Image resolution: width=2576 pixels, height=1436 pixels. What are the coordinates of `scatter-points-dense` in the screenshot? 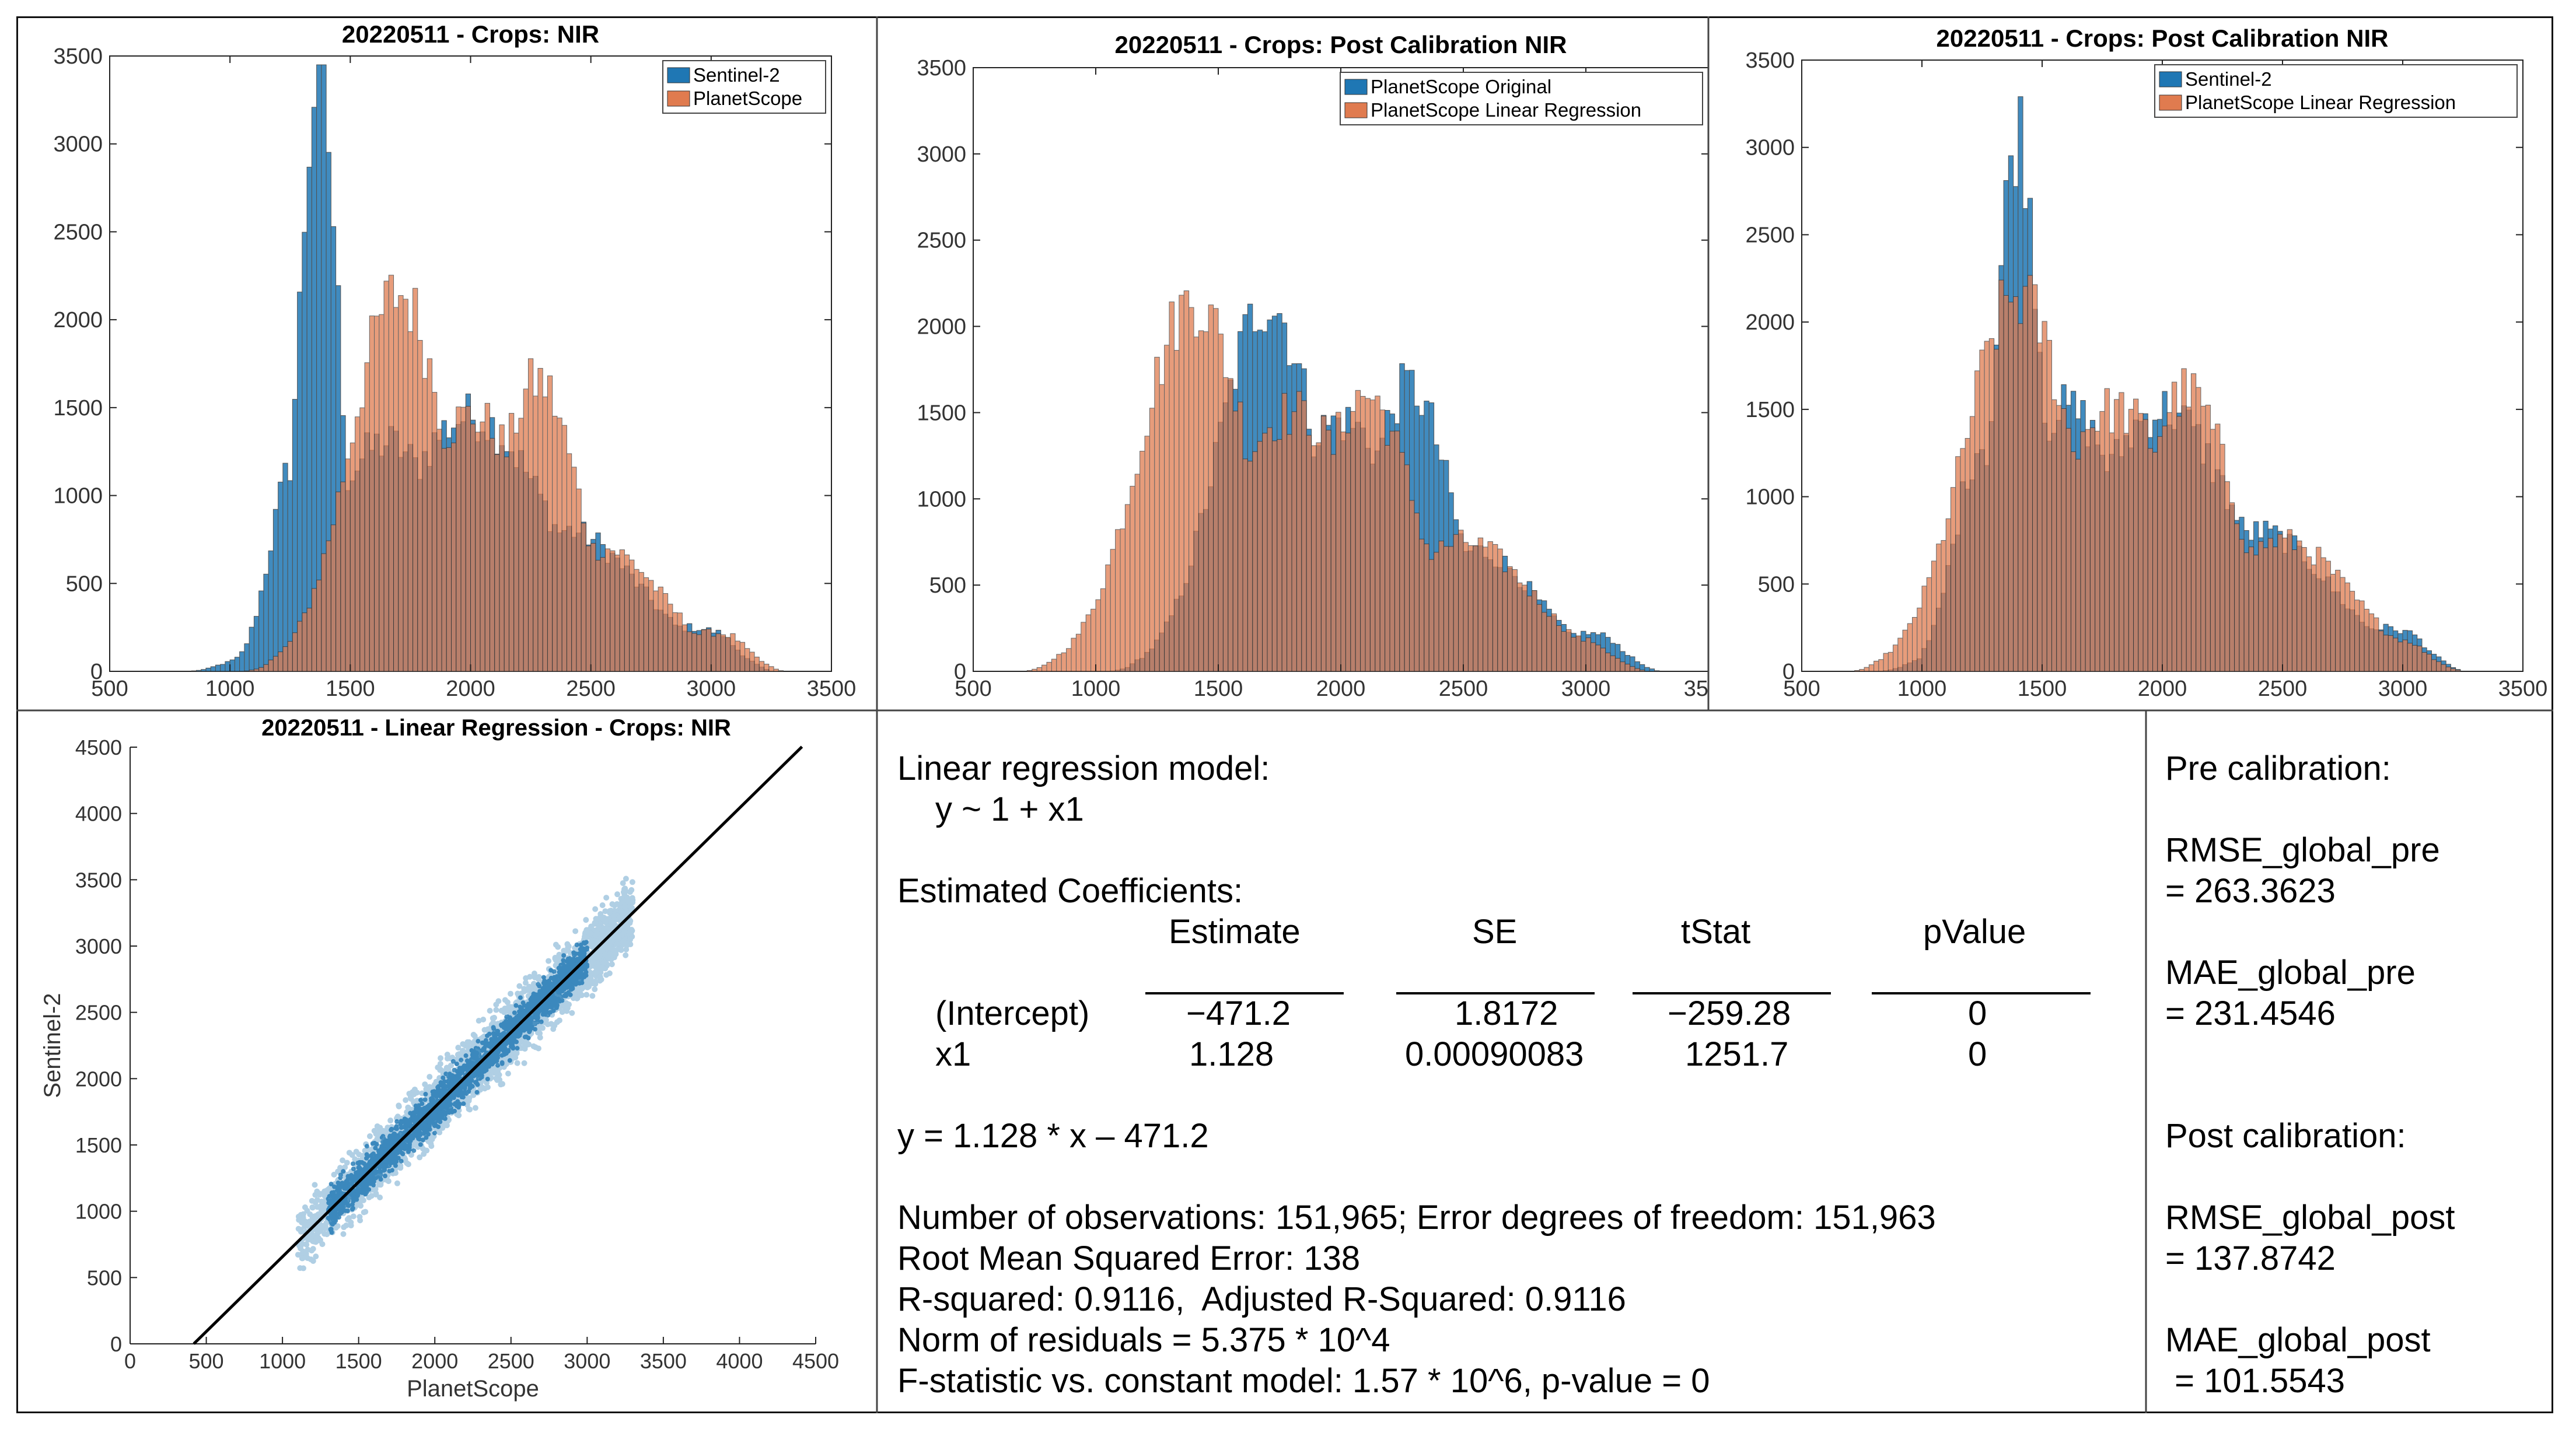 It's located at (458, 1088).